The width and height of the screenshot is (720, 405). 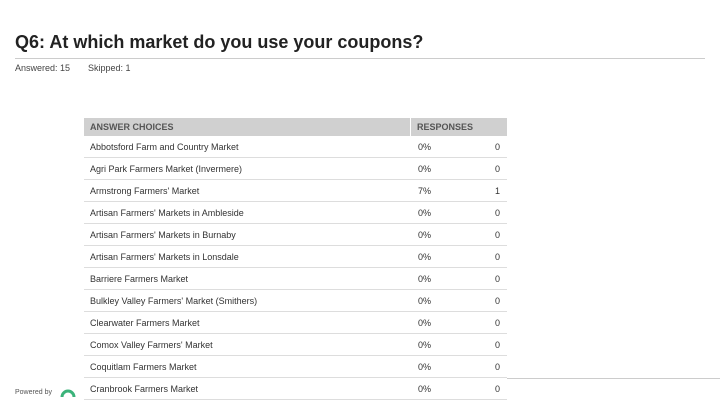 I want to click on answer-choice: Barriere Farmers Market, so click(x=139, y=279).